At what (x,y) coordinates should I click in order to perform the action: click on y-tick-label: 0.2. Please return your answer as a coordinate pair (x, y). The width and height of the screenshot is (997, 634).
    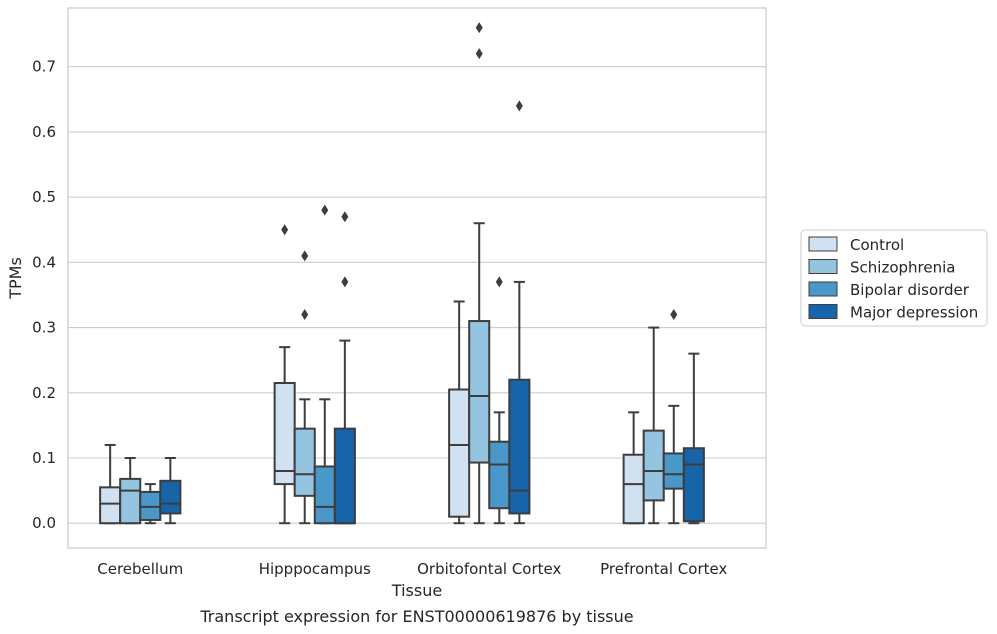
    Looking at the image, I should click on (44, 393).